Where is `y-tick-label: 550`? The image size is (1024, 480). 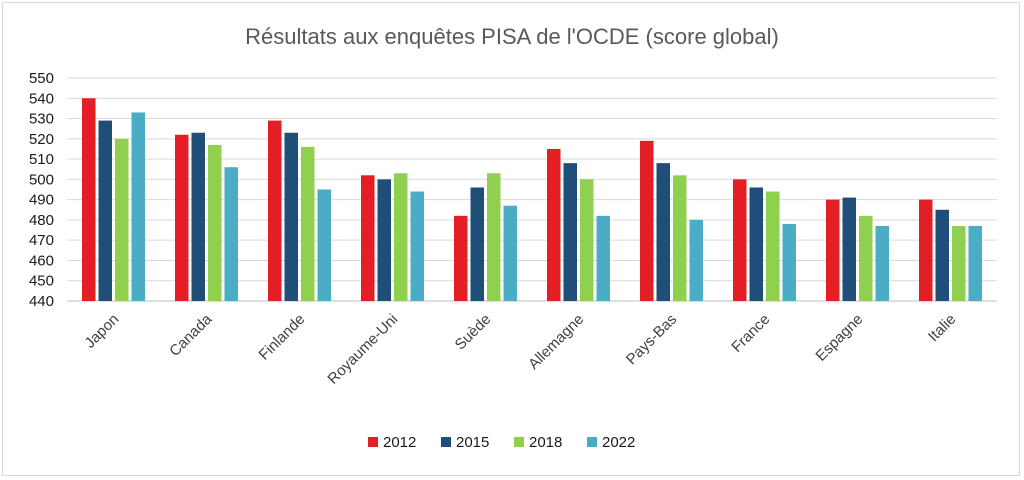
y-tick-label: 550 is located at coordinates (41, 78).